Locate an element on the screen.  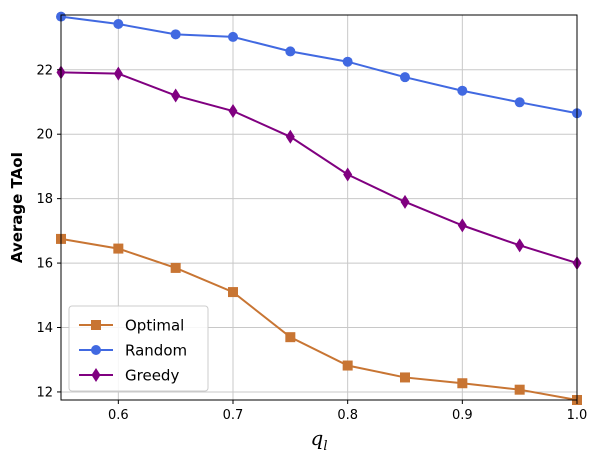
y-tick-label: 22 is located at coordinates (44, 70).